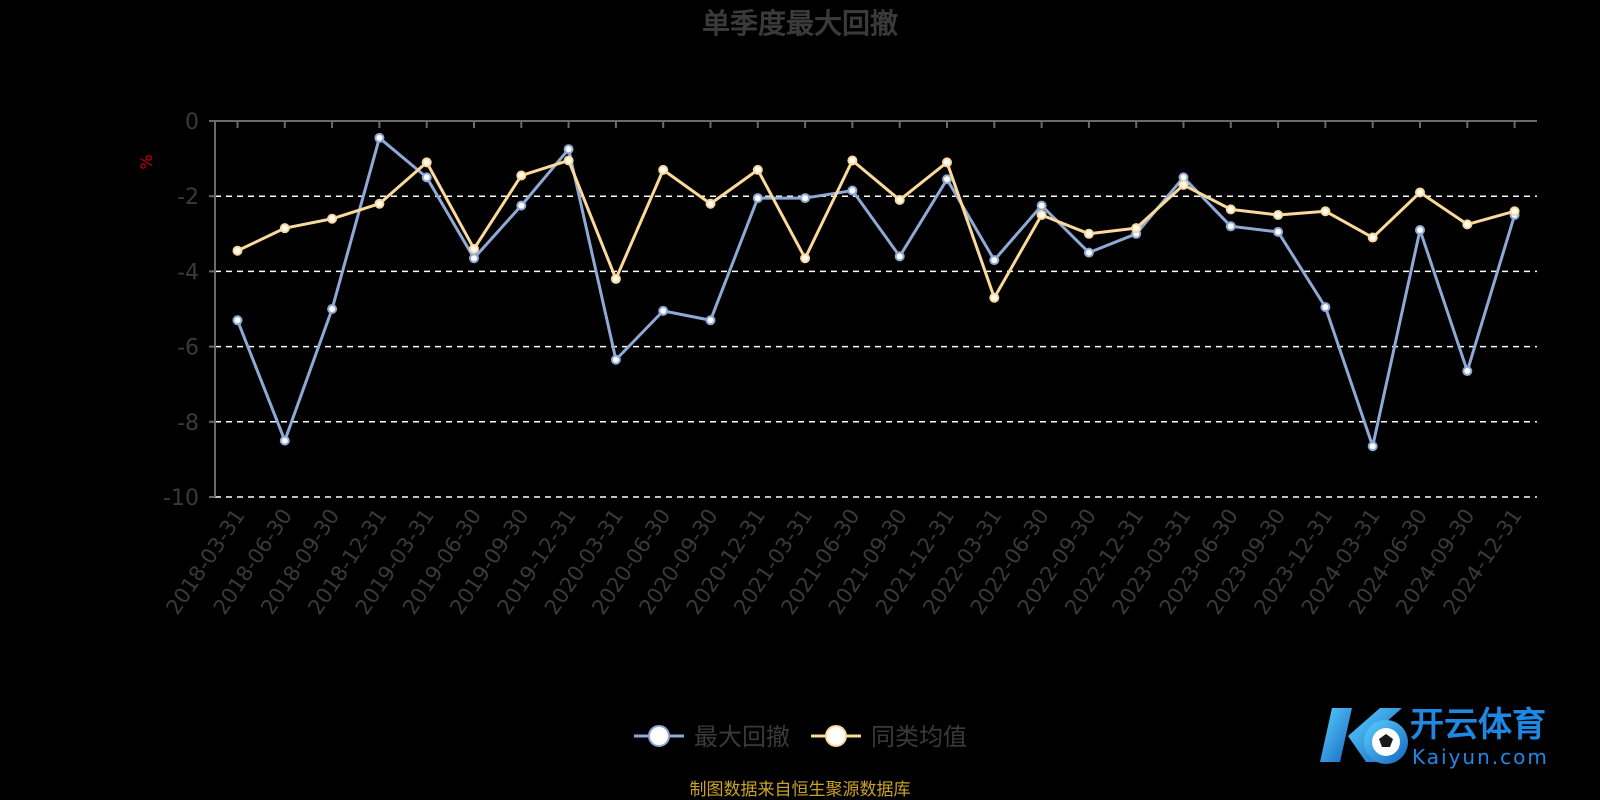 This screenshot has width=1600, height=800. I want to click on y-tick-label: -6, so click(188, 348).